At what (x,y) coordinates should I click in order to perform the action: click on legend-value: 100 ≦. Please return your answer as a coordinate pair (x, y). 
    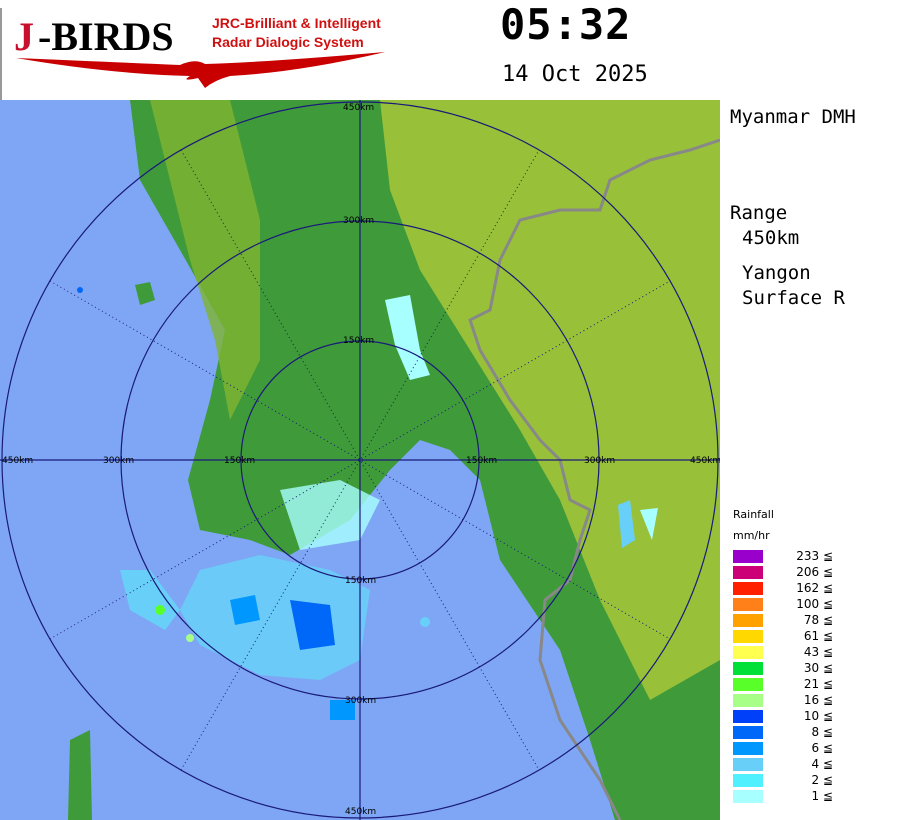
    Looking at the image, I should click on (814, 604).